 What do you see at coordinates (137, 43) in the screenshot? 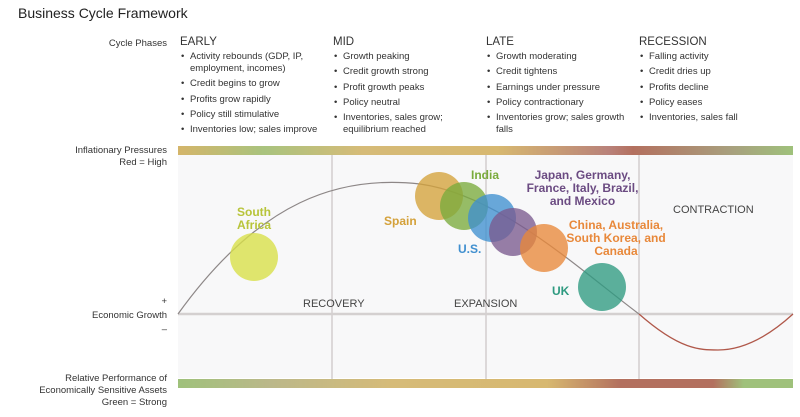
I see `cycle-phases-label: Cycle Phases` at bounding box center [137, 43].